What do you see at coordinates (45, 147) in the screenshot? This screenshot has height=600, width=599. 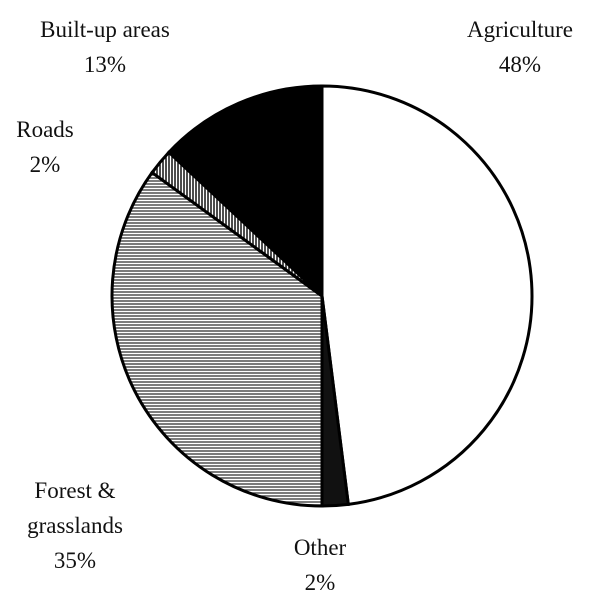 I see `slice-label: Roads 2%` at bounding box center [45, 147].